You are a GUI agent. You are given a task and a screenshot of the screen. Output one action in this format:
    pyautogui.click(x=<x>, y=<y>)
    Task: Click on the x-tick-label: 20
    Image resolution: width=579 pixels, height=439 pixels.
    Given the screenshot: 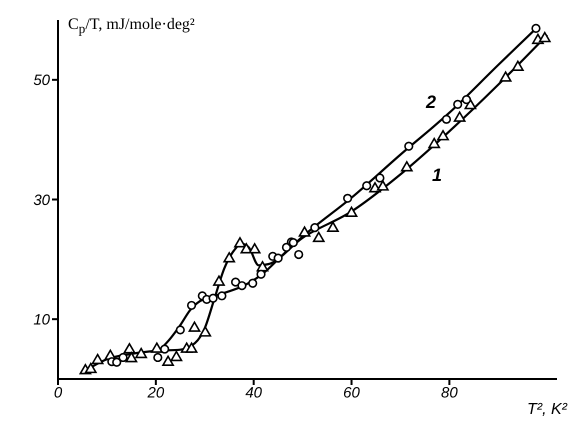 What is the action you would take?
    pyautogui.click(x=155, y=393)
    